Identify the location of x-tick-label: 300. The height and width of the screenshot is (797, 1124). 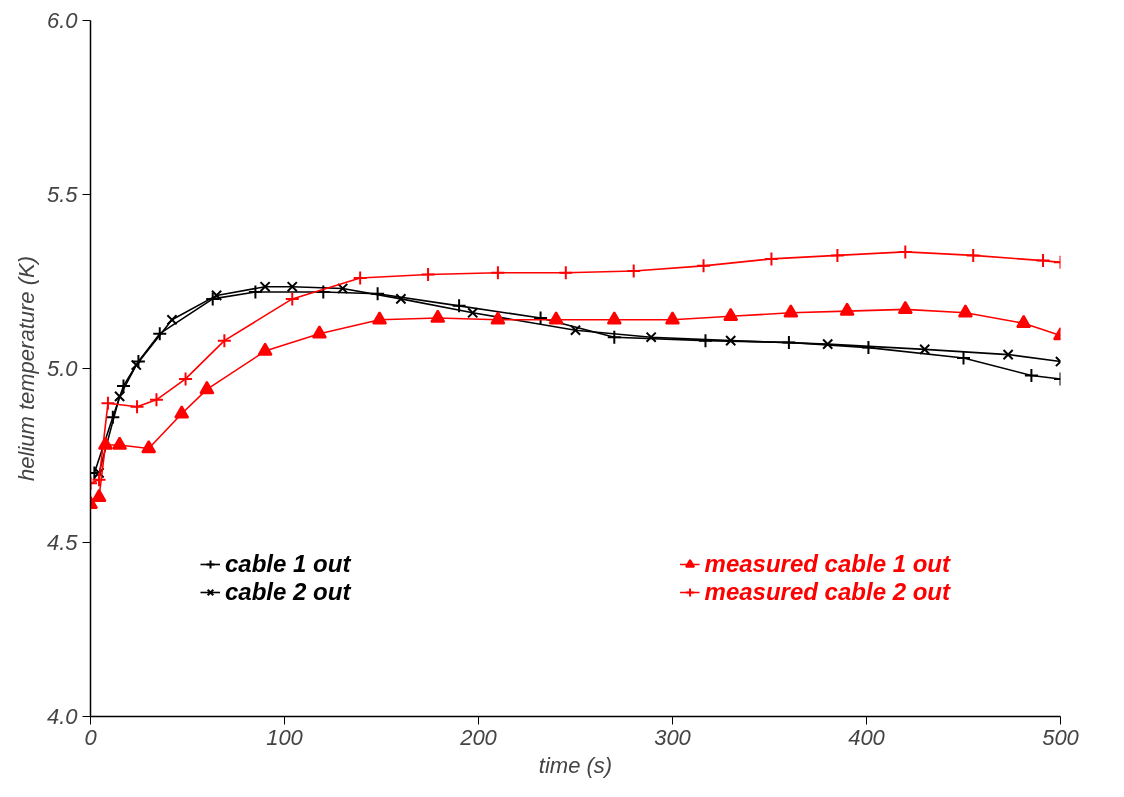
(673, 737).